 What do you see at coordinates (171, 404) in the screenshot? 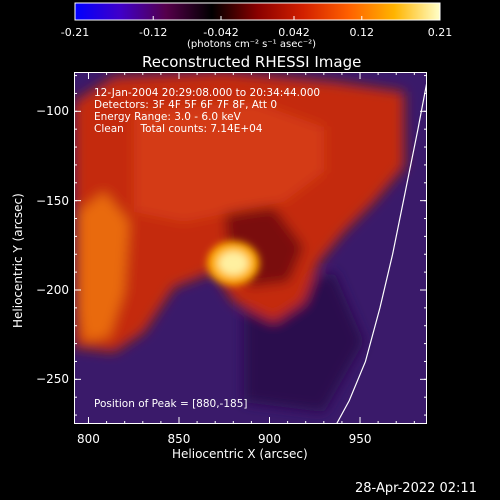
I see `peak-position: Position of Peak = [880,-185]` at bounding box center [171, 404].